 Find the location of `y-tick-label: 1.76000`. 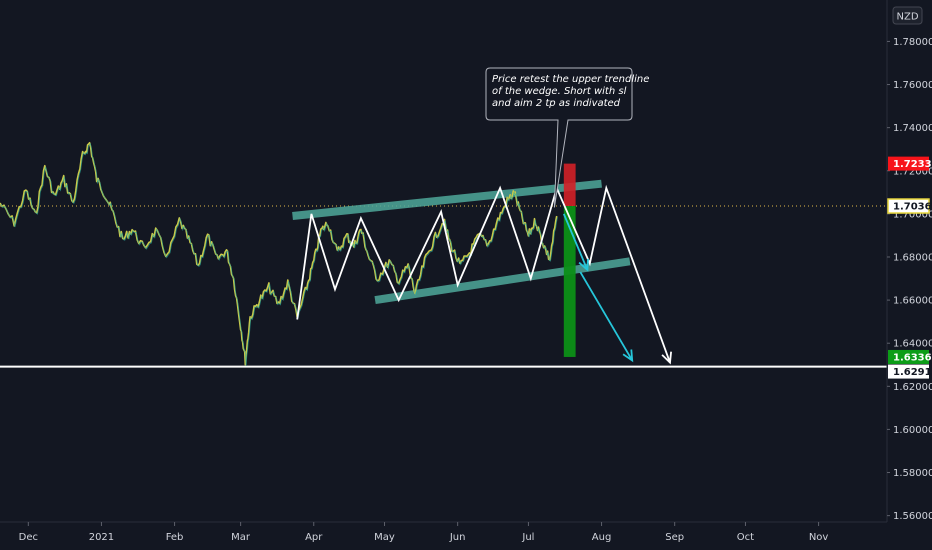

y-tick-label: 1.76000 is located at coordinates (912, 85).